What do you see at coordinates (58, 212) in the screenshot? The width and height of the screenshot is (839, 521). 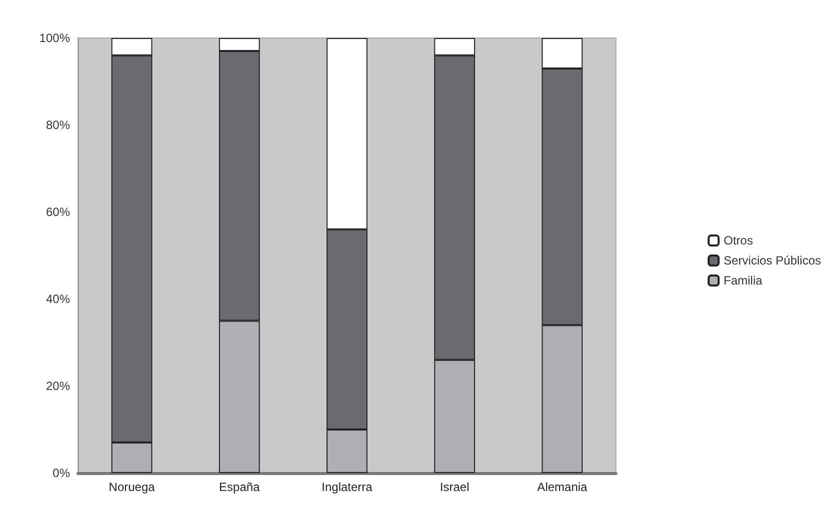 I see `y-tick-label: 60%` at bounding box center [58, 212].